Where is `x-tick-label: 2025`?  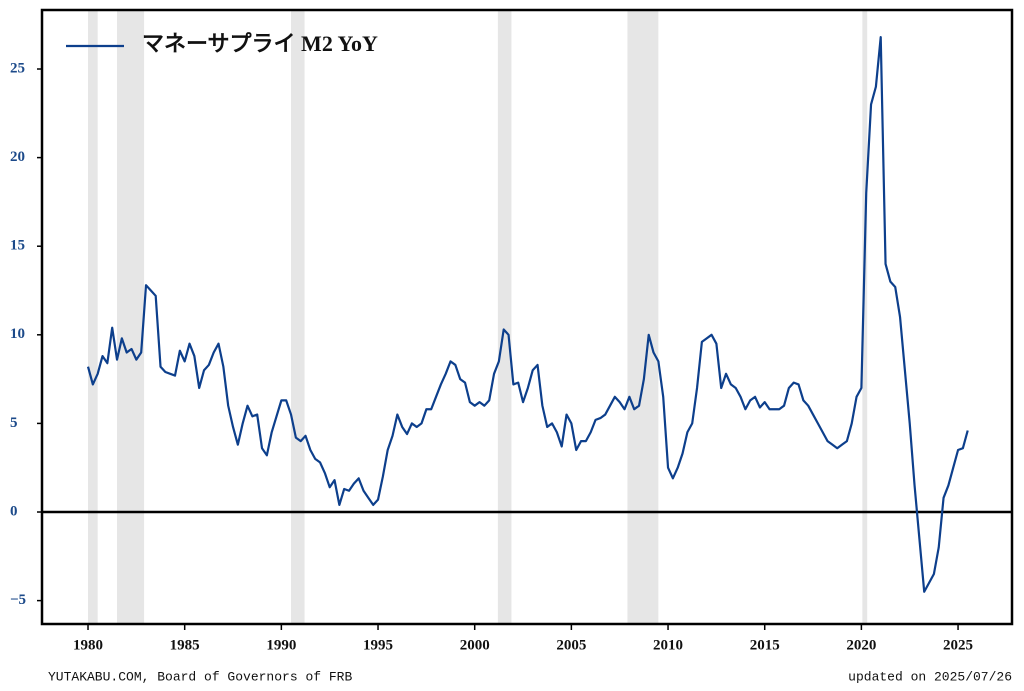 x-tick-label: 2025 is located at coordinates (958, 645).